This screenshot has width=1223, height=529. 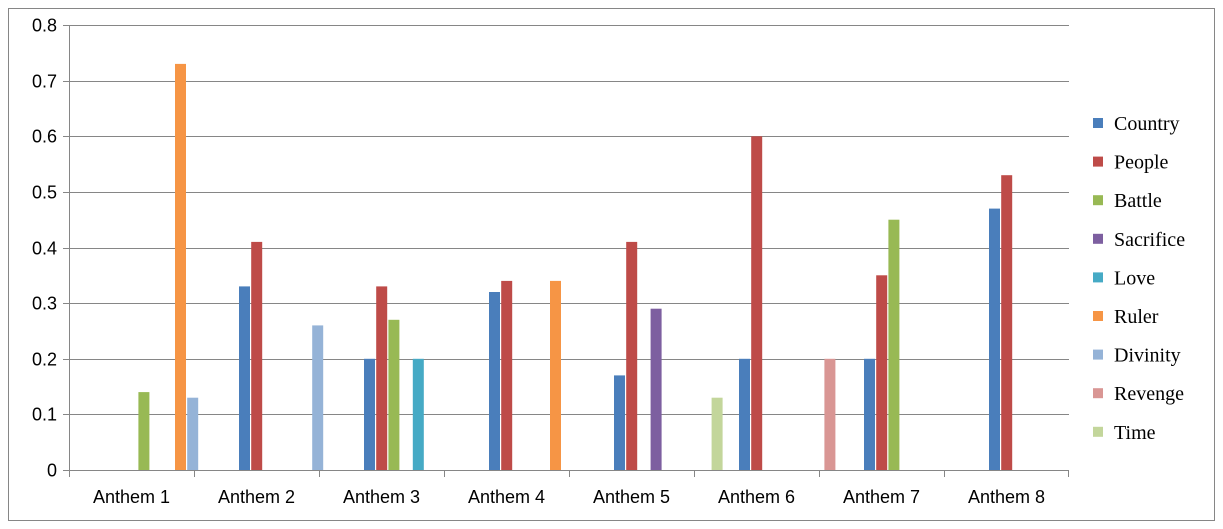 I want to click on x-tick-label: Anthem 5, so click(x=631, y=497).